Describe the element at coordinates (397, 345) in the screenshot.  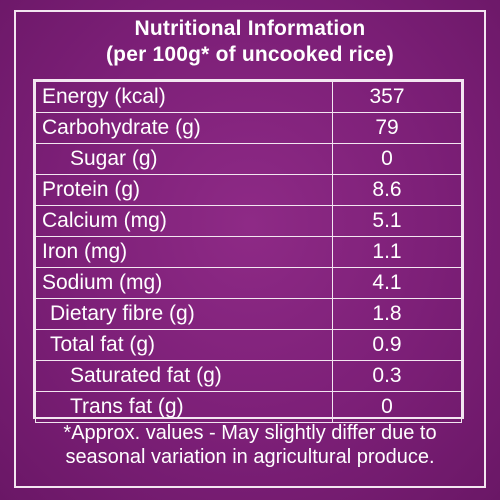
I see `nutrient-value: 0.9` at that location.